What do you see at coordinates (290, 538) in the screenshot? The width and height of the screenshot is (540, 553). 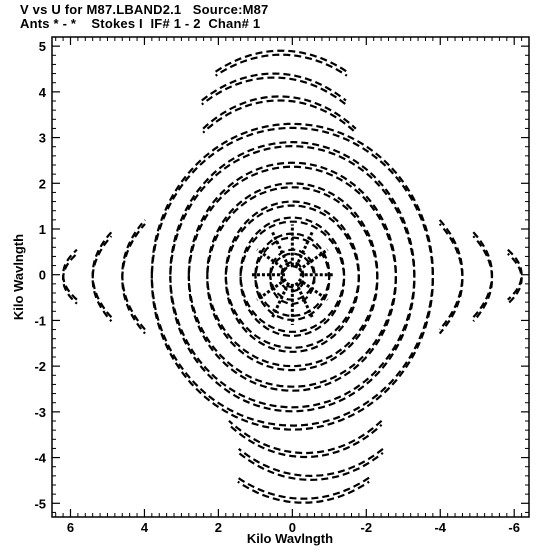 I see `x-axis-label: Kilo Wavlngth` at bounding box center [290, 538].